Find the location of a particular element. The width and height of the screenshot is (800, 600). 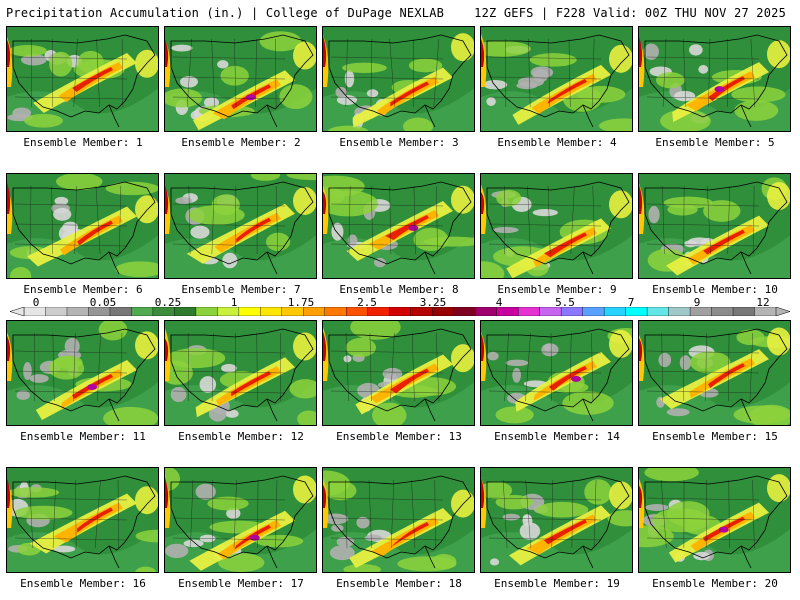

ensemble-member-label: Ensemble Member: 20 is located at coordinates (715, 583).